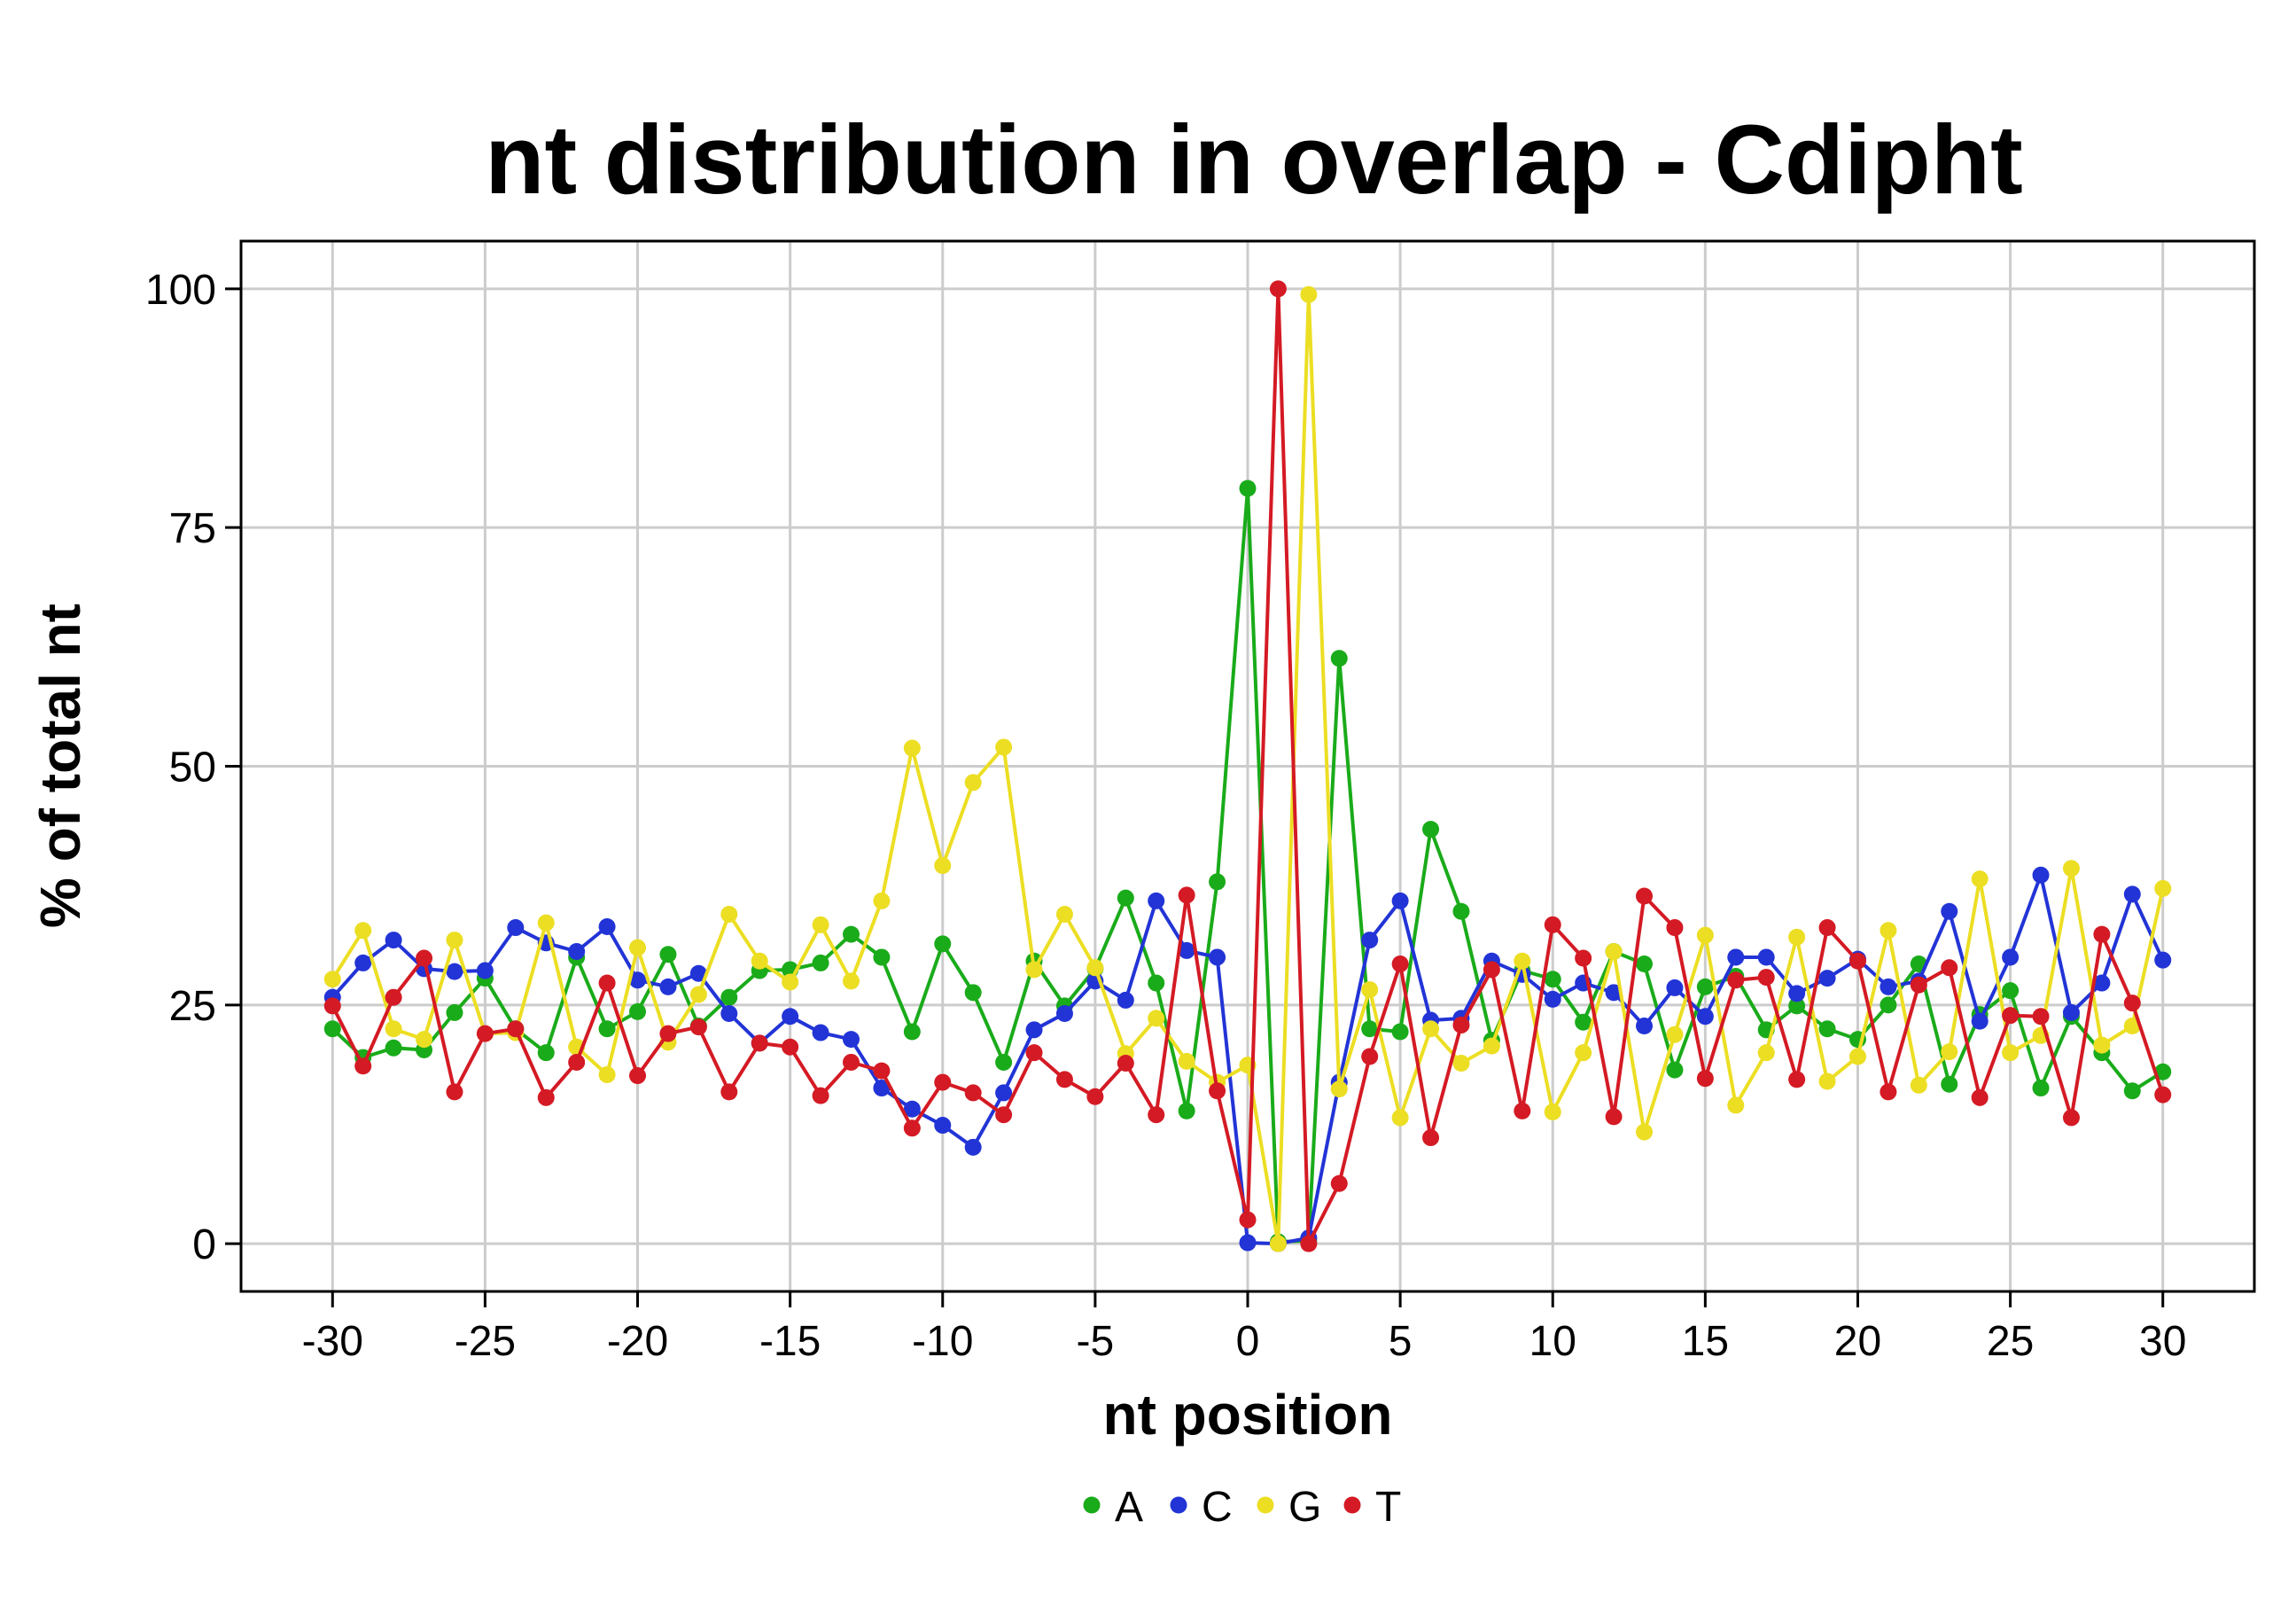  I want to click on x-axis-title: nt position, so click(1247, 1415).